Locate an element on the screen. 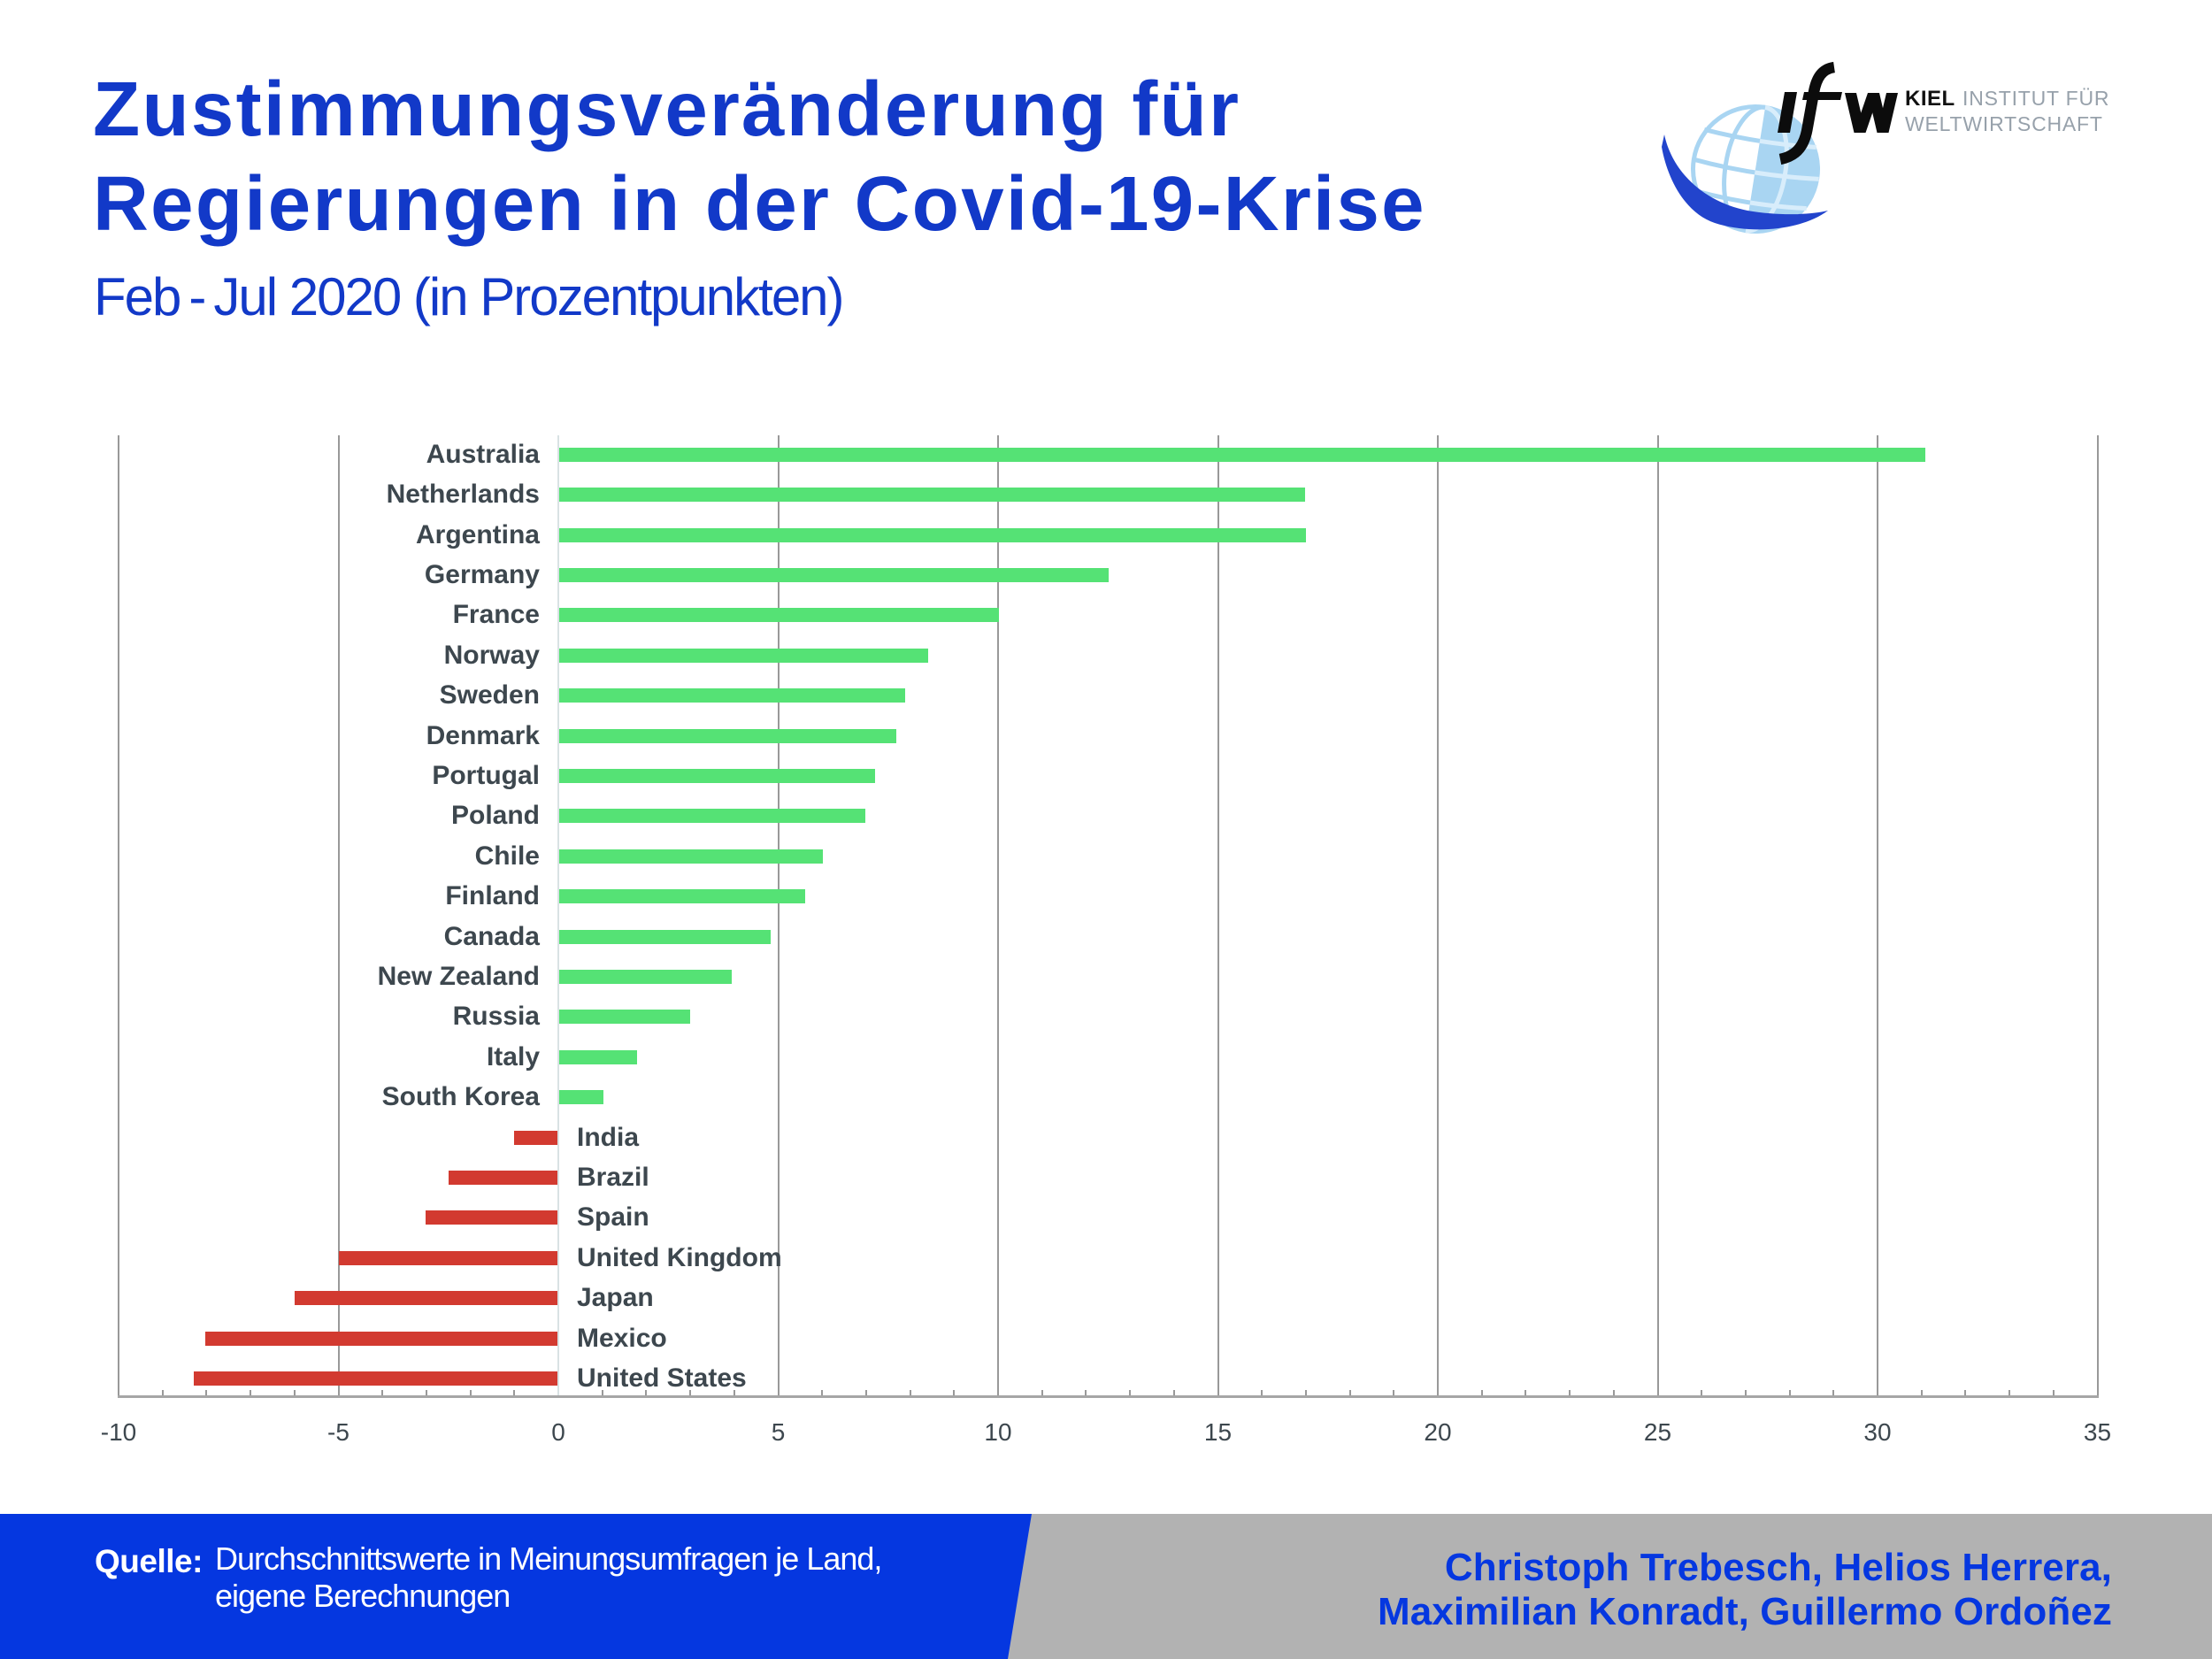 This screenshot has height=1659, width=2212. svg-text: WELTWIRTSCHAFT is located at coordinates (2004, 123).